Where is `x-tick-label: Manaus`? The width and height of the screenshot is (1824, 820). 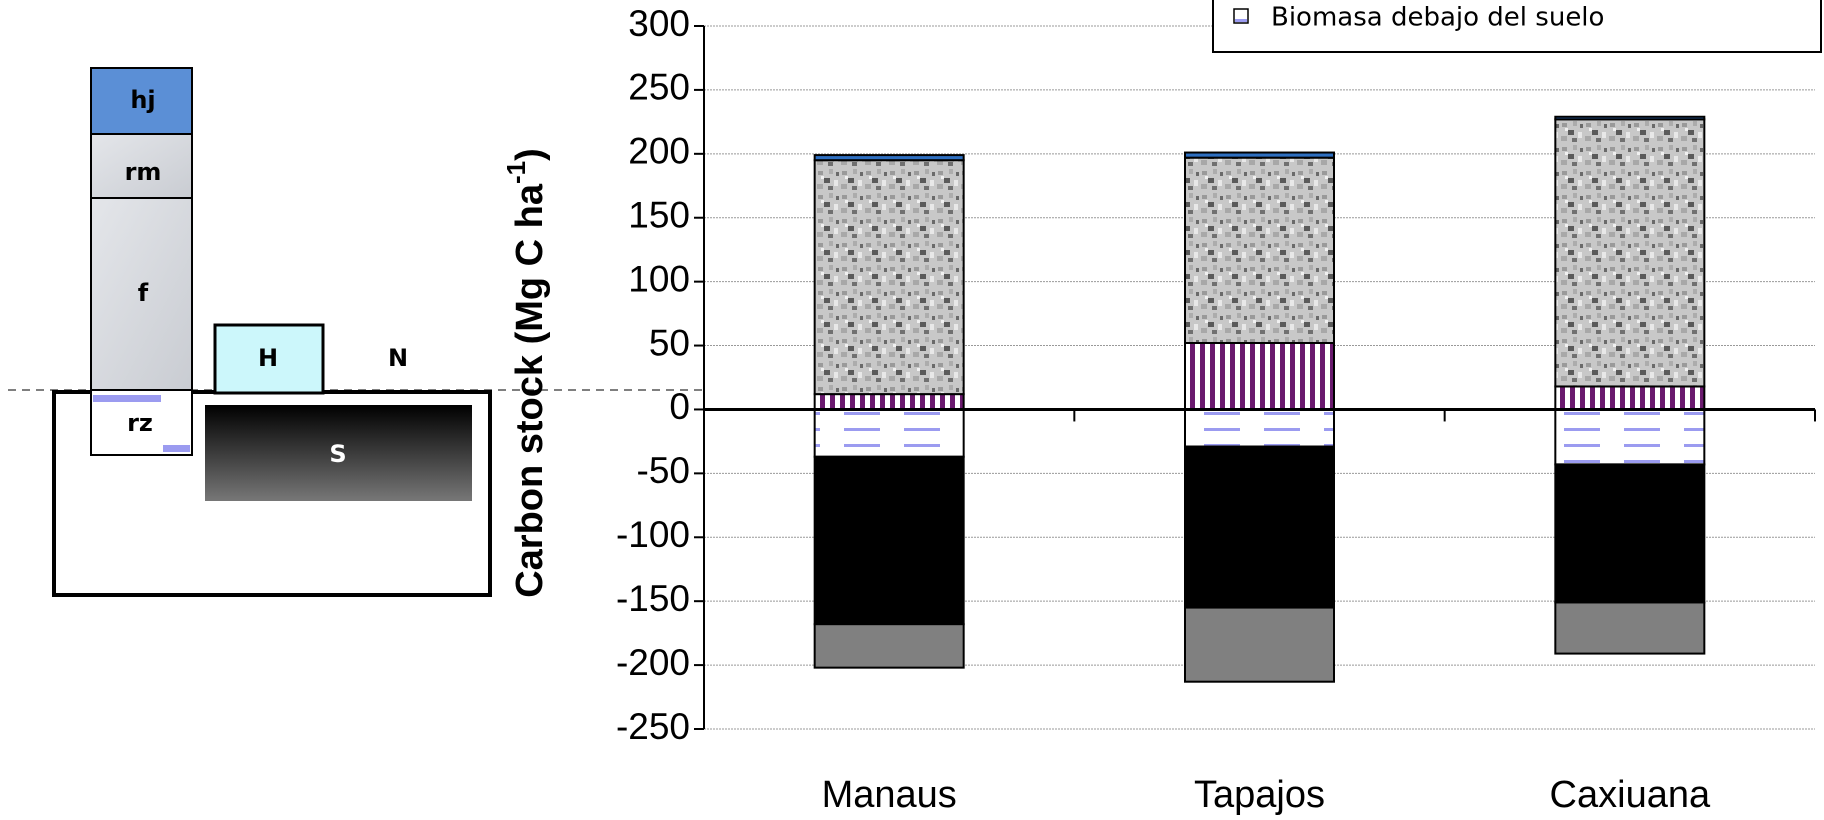 x-tick-label: Manaus is located at coordinates (889, 795).